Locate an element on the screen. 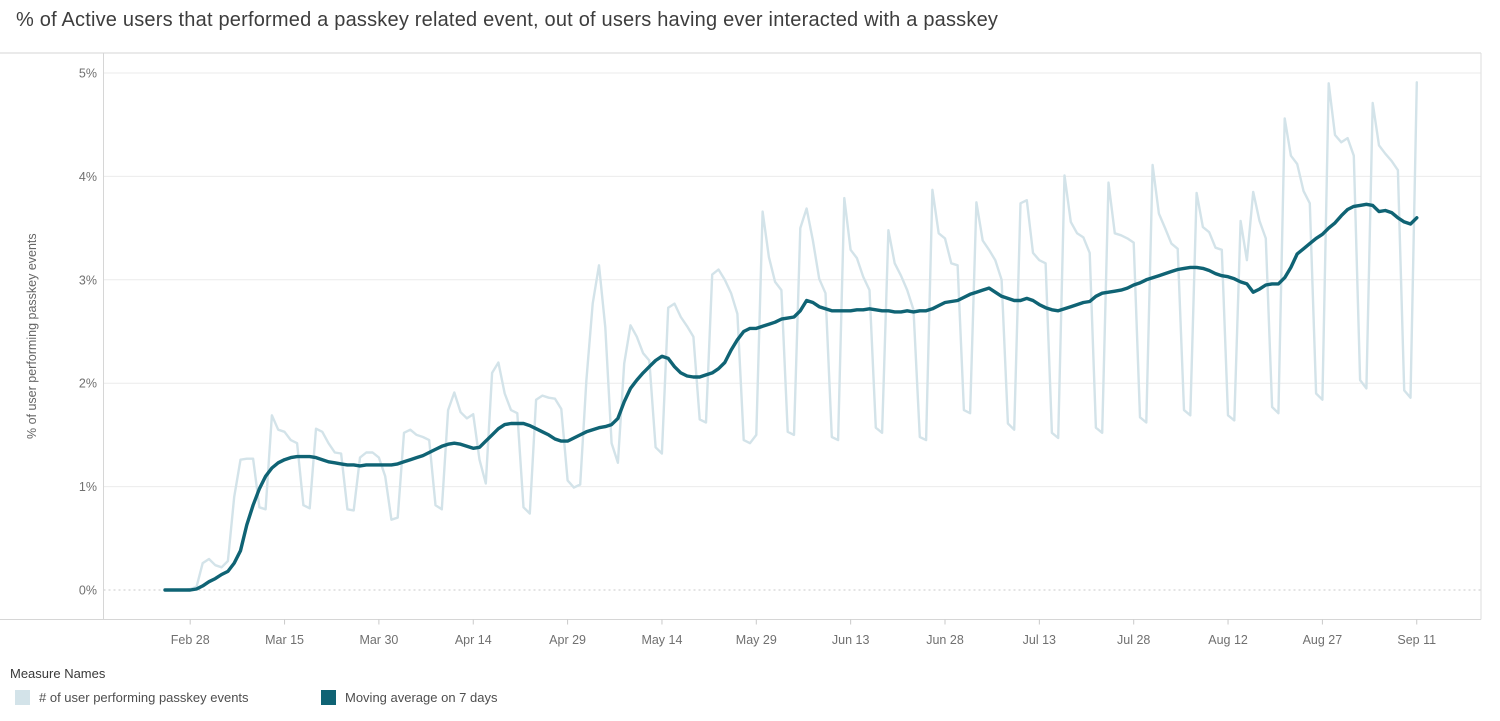 The width and height of the screenshot is (1500, 721). y-tick-label: 1% is located at coordinates (88, 487).